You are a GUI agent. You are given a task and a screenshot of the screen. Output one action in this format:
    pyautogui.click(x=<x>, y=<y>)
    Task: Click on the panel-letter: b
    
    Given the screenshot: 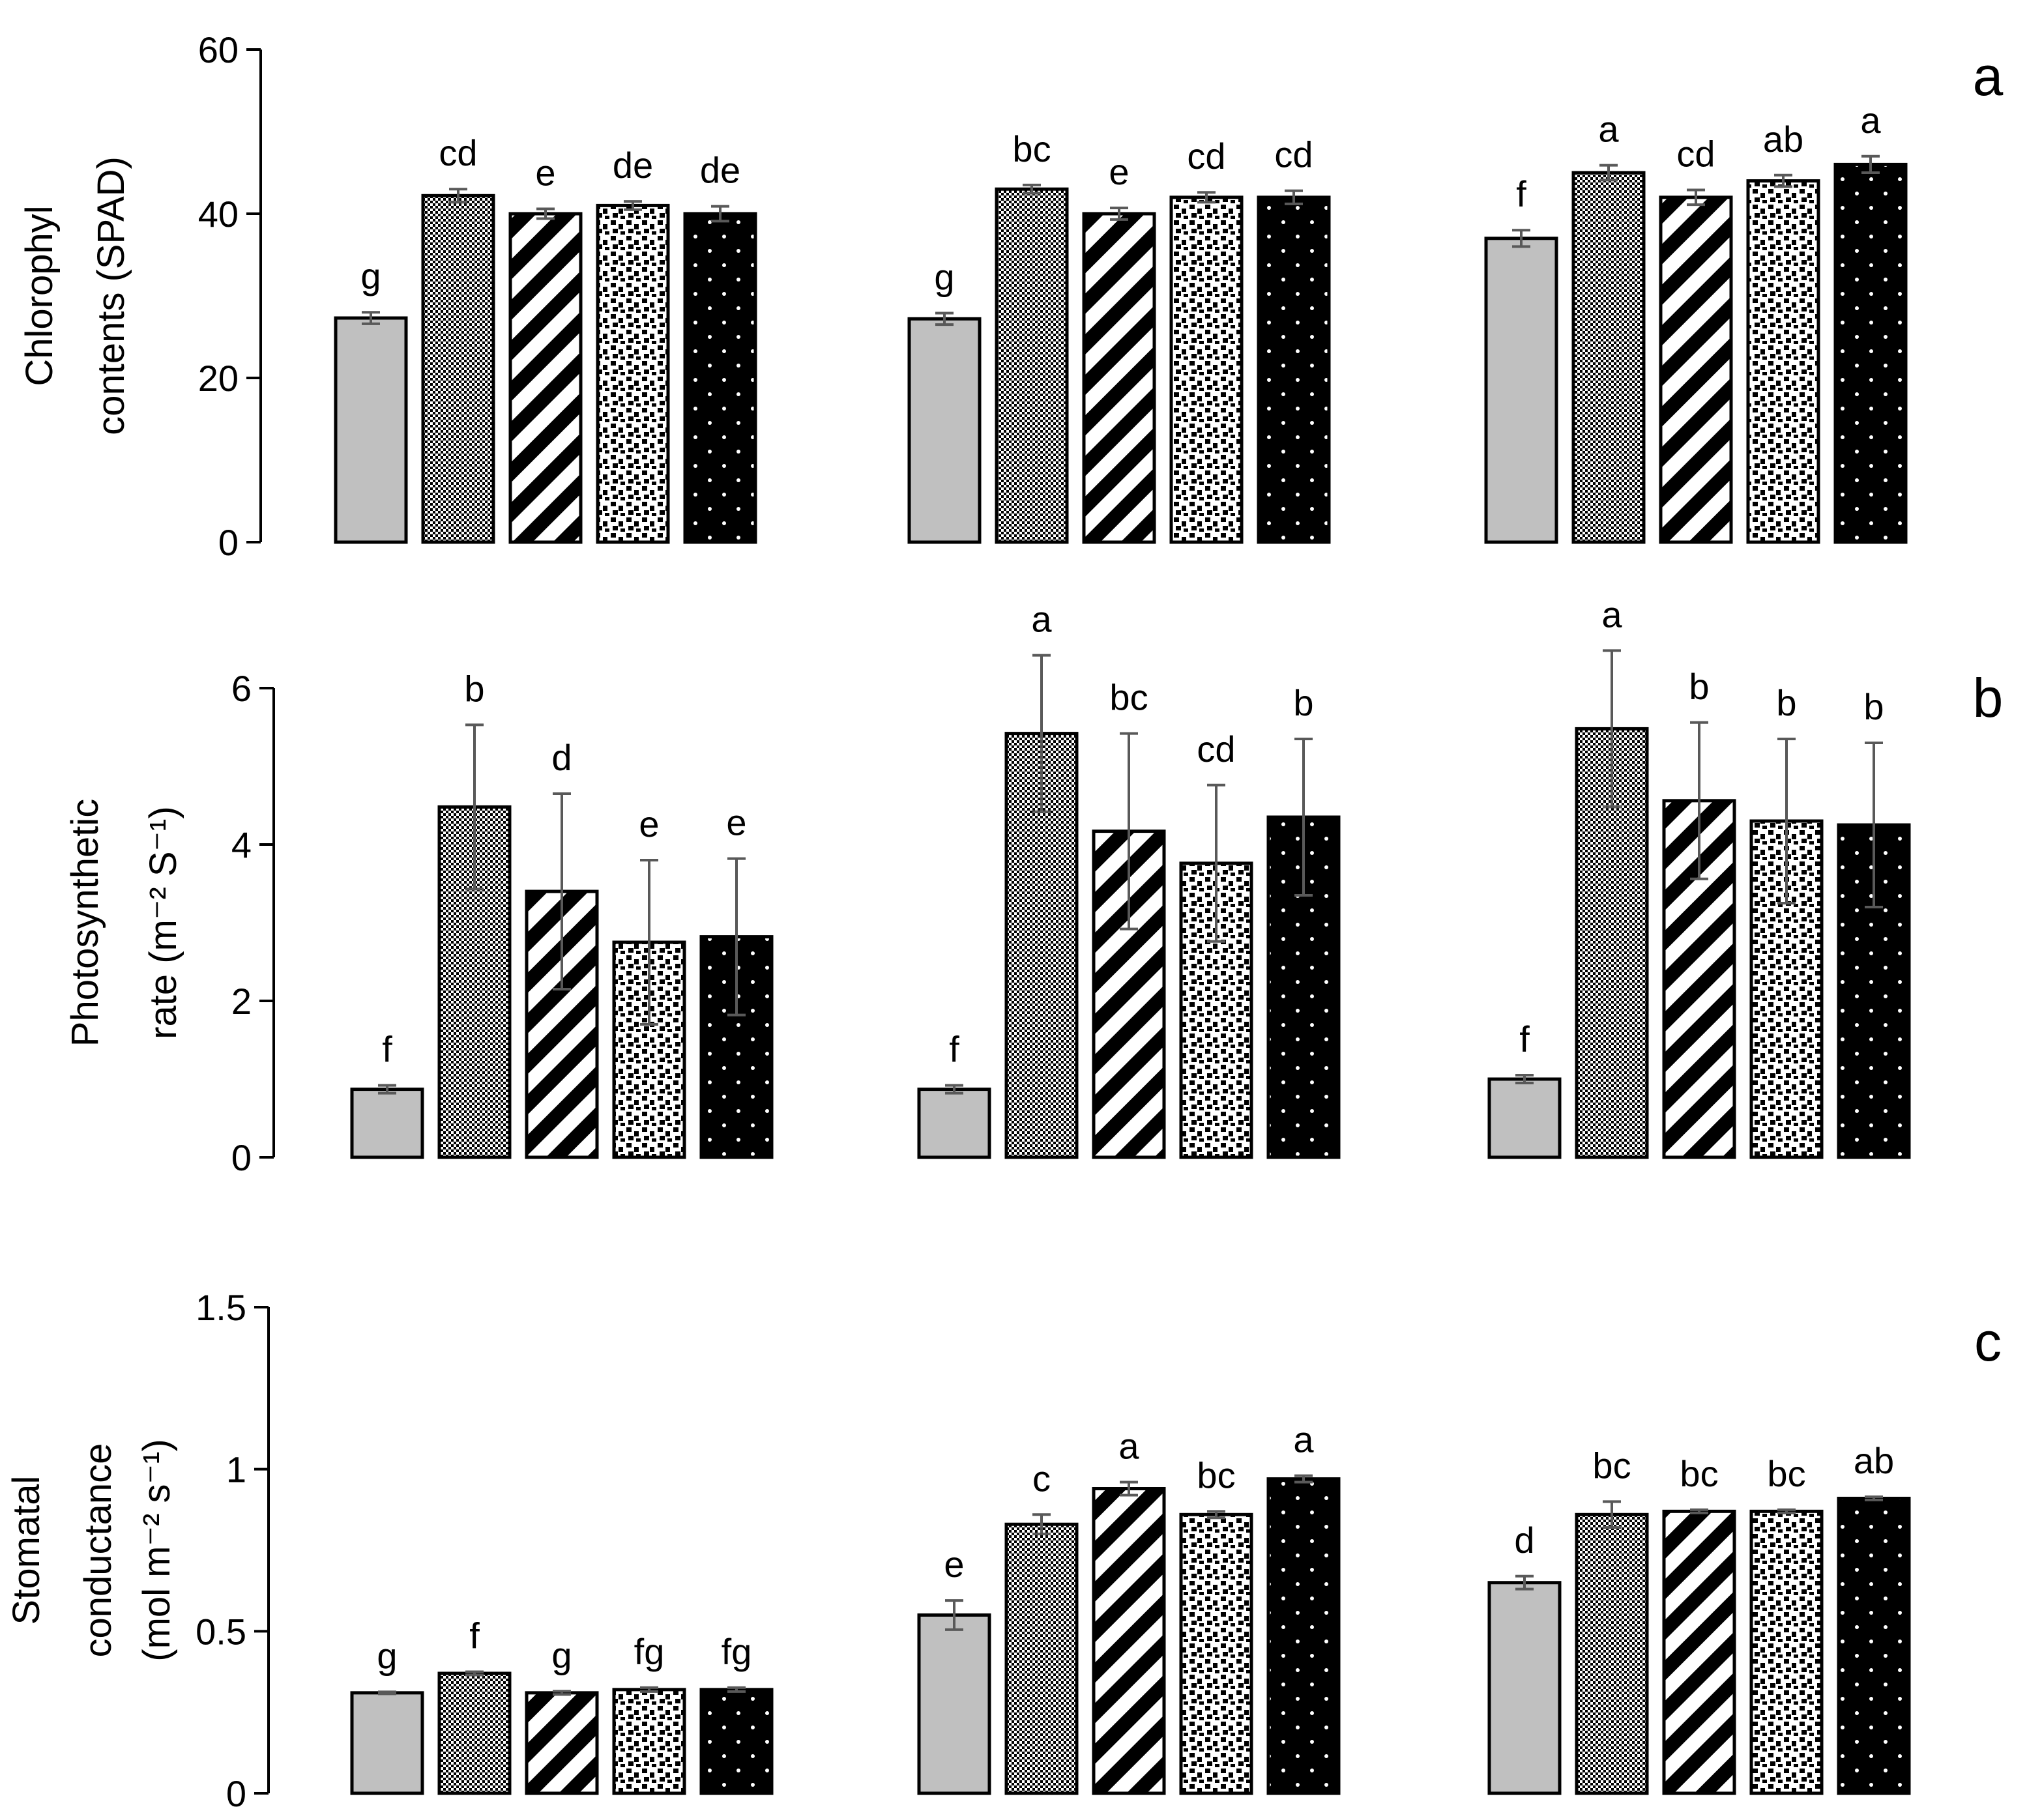 What is the action you would take?
    pyautogui.click(x=1989, y=698)
    